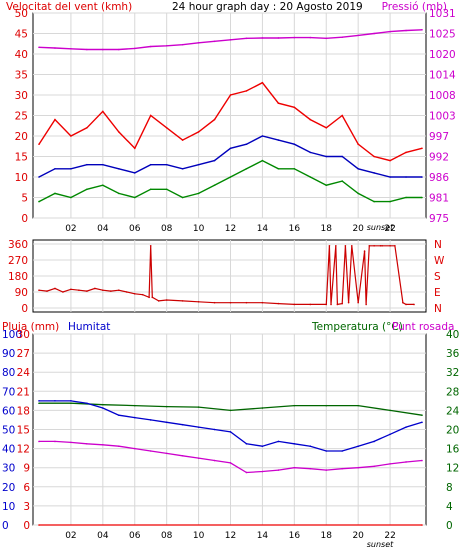  Describe the element at coordinates (21, 76) in the screenshot. I see `wind-tick-label: 35` at that location.